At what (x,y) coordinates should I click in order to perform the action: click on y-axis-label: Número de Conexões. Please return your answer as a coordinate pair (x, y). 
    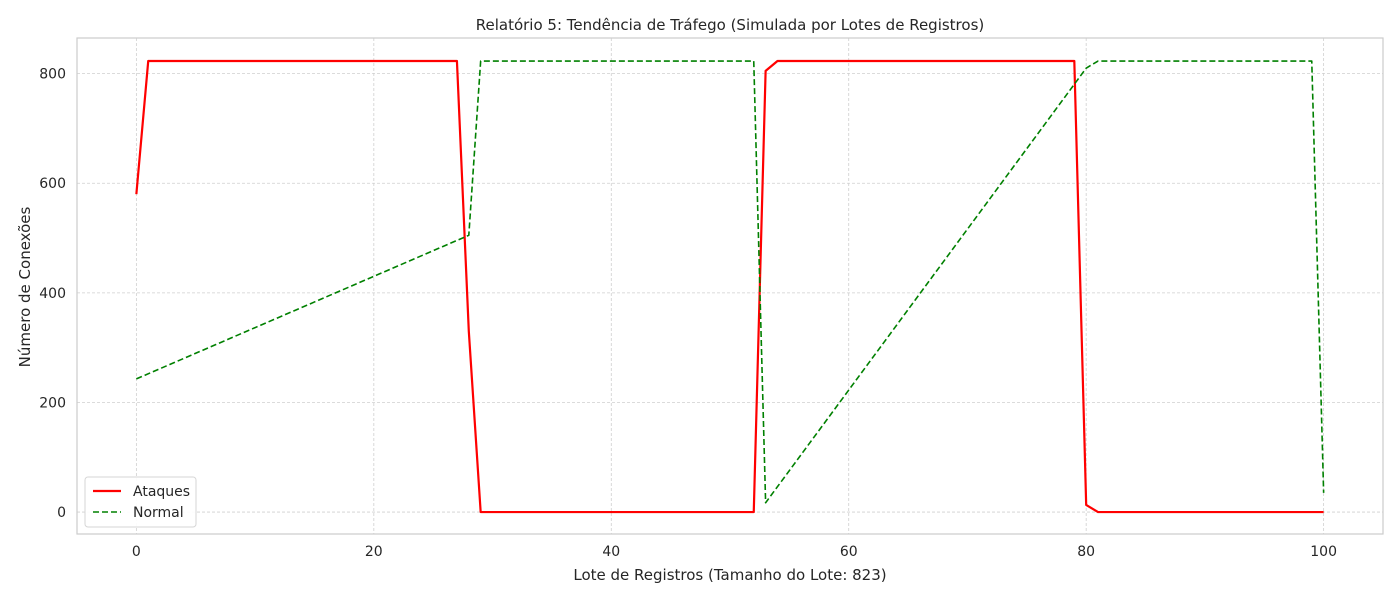
    Looking at the image, I should click on (25, 287).